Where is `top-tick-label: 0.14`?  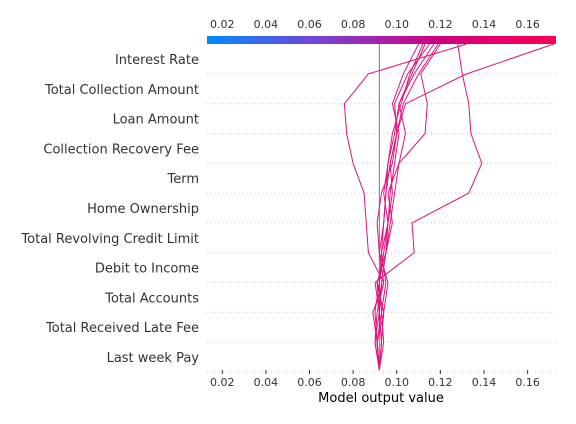
top-tick-label: 0.14 is located at coordinates (484, 24).